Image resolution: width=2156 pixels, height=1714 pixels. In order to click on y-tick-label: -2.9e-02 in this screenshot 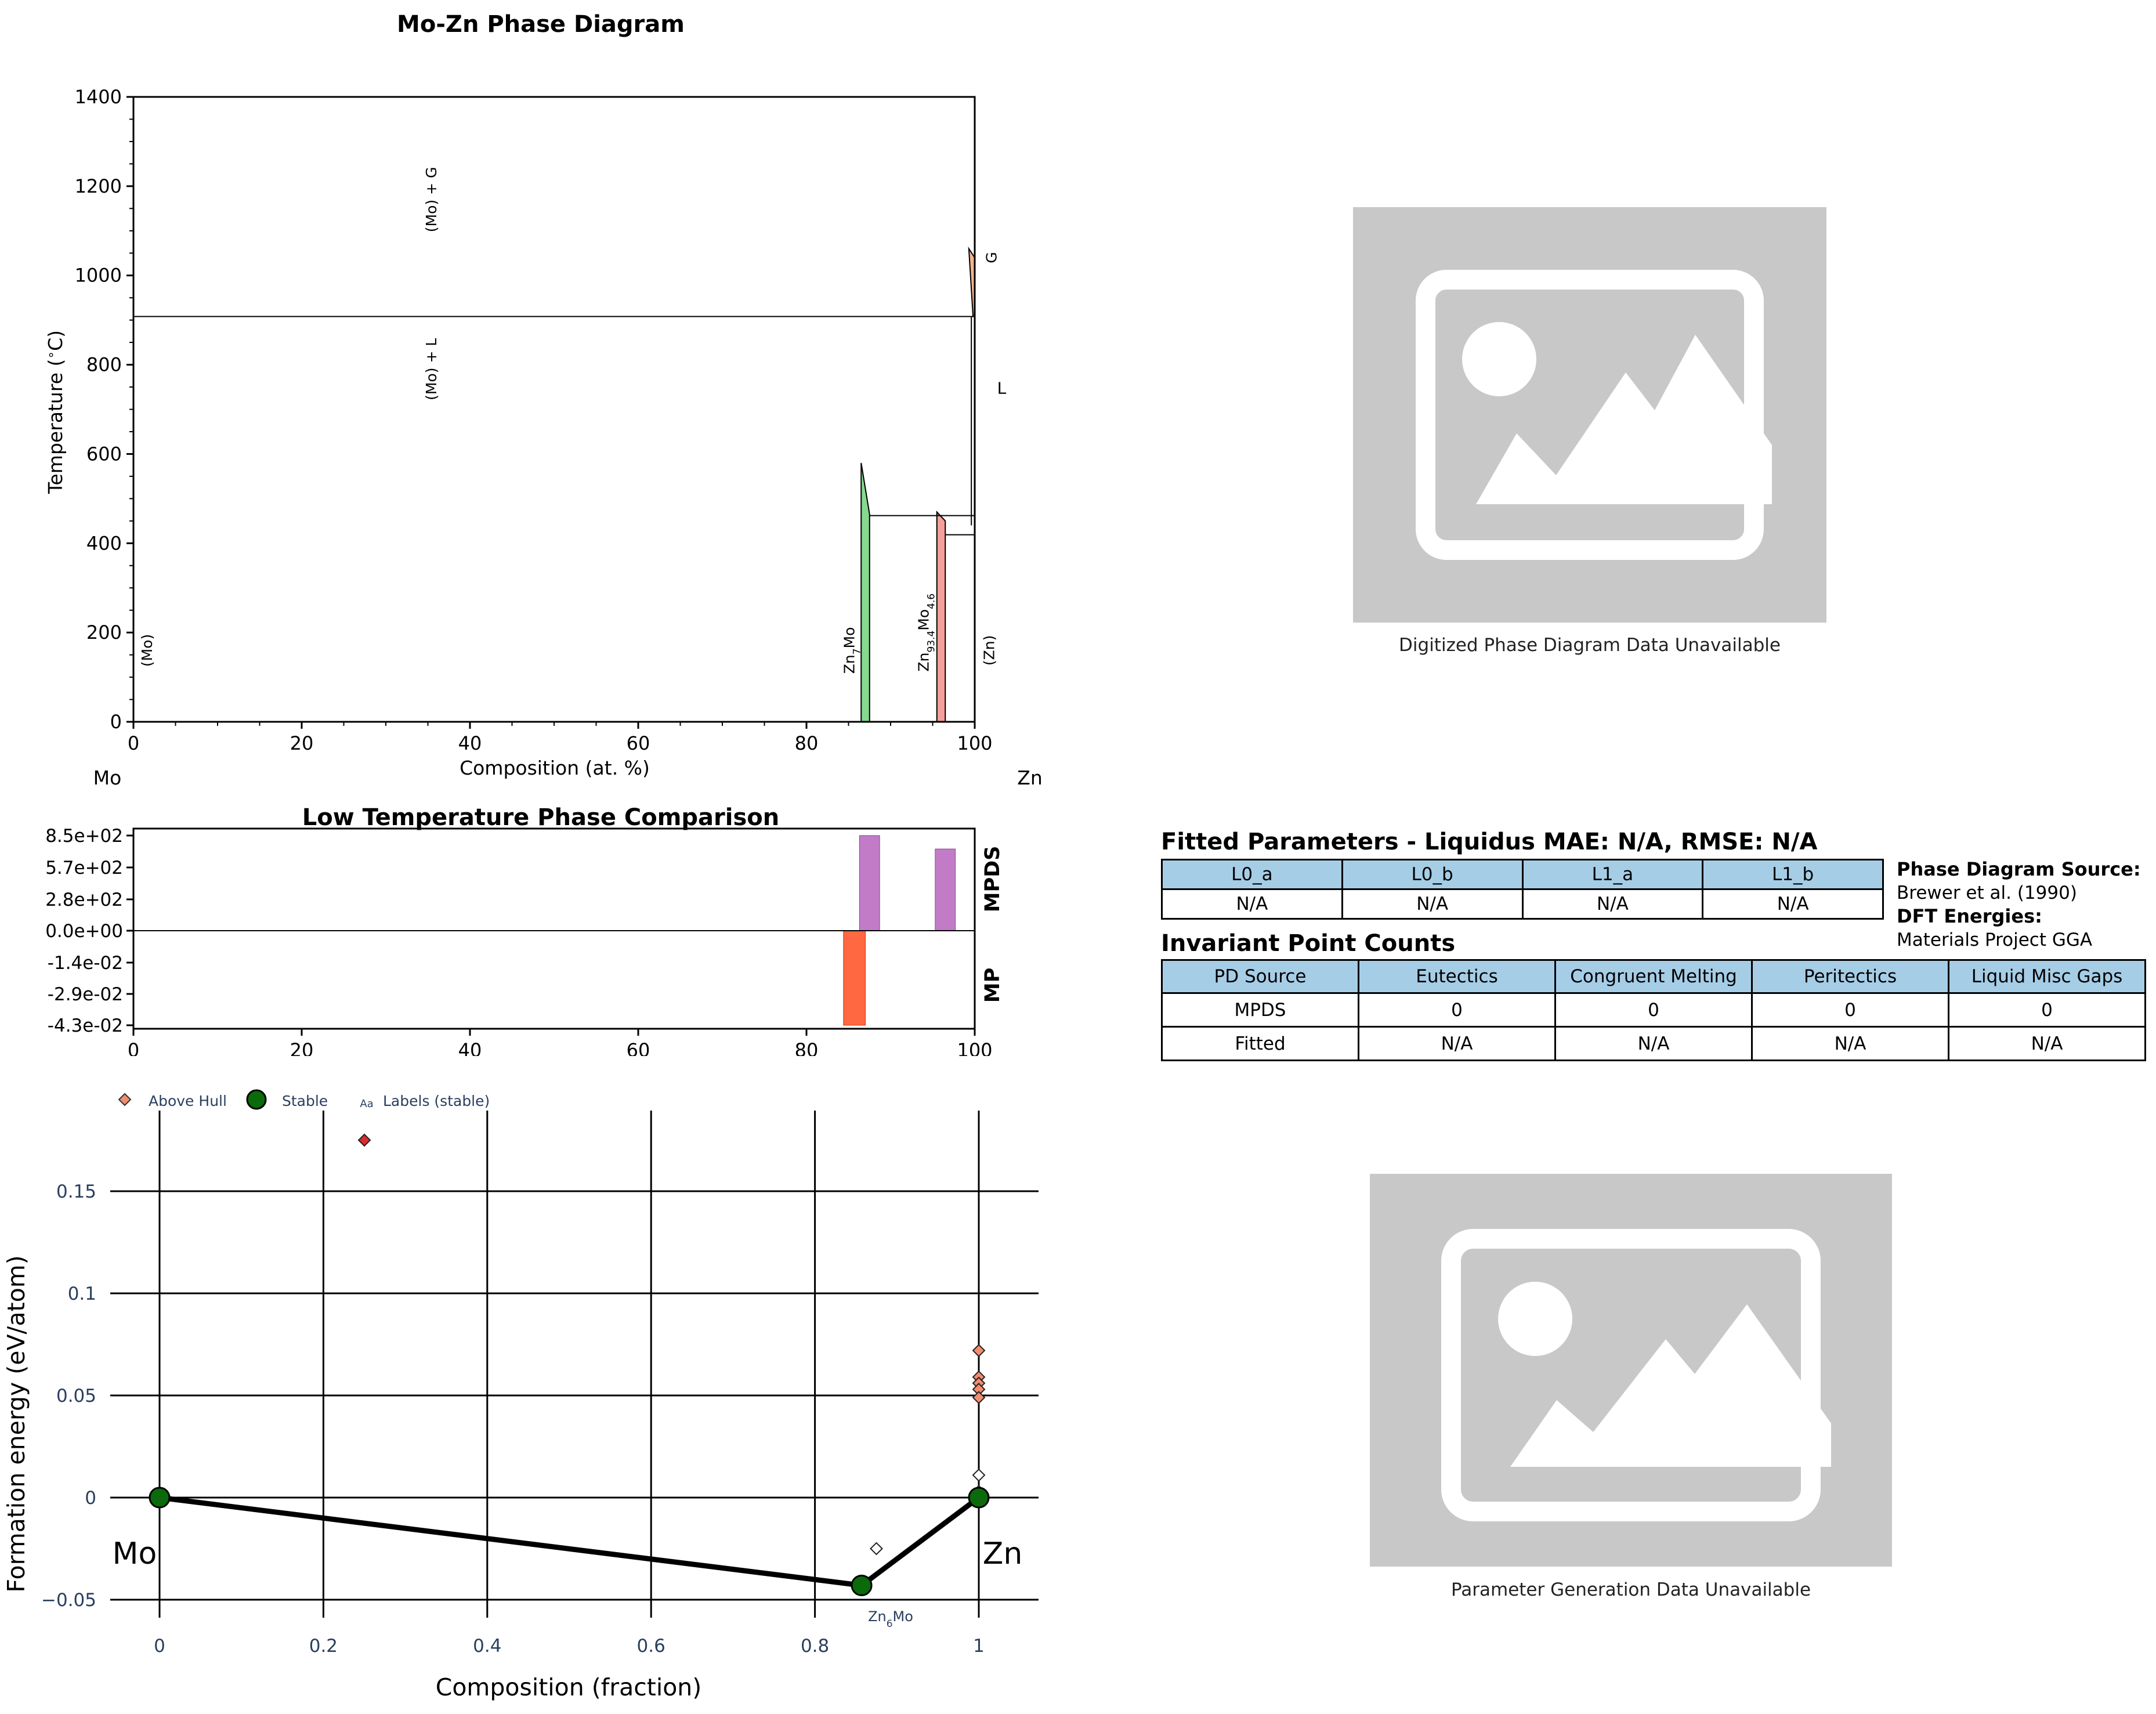, I will do `click(85, 995)`.